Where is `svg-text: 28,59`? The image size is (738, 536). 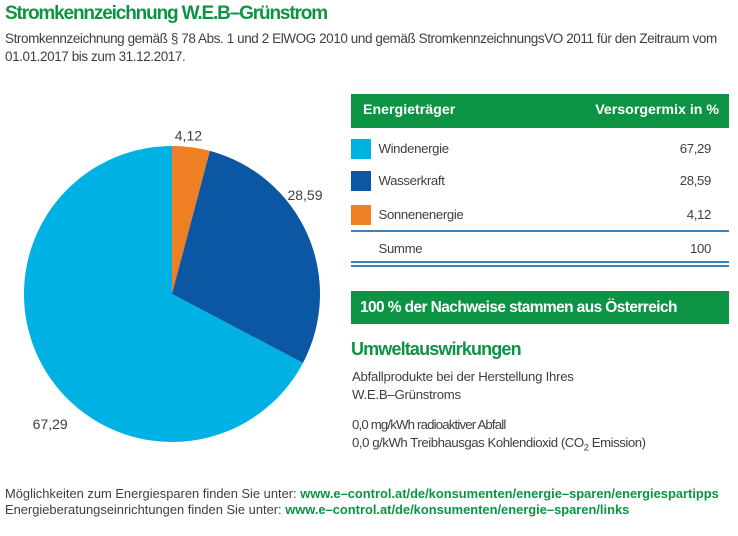
svg-text: 28,59 is located at coordinates (304, 195).